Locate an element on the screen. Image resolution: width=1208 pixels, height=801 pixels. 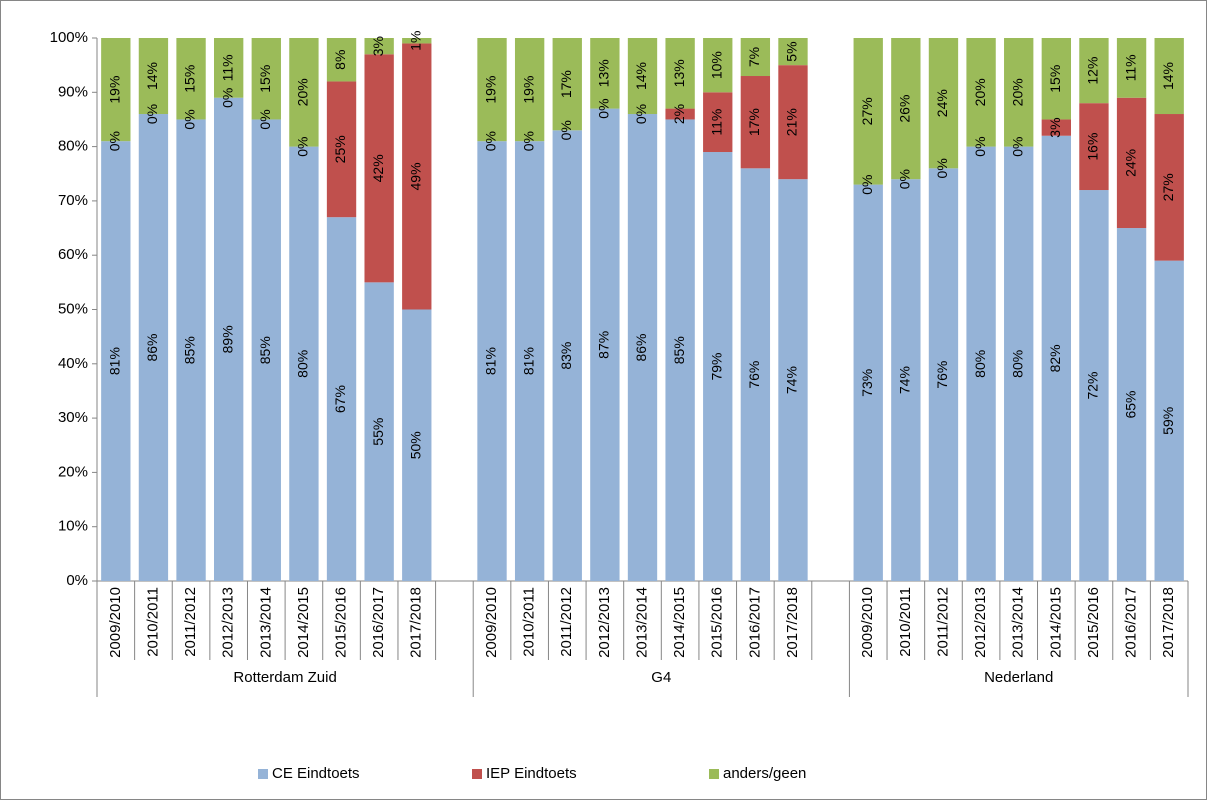
data-label: 3% is located at coordinates (378, 46).